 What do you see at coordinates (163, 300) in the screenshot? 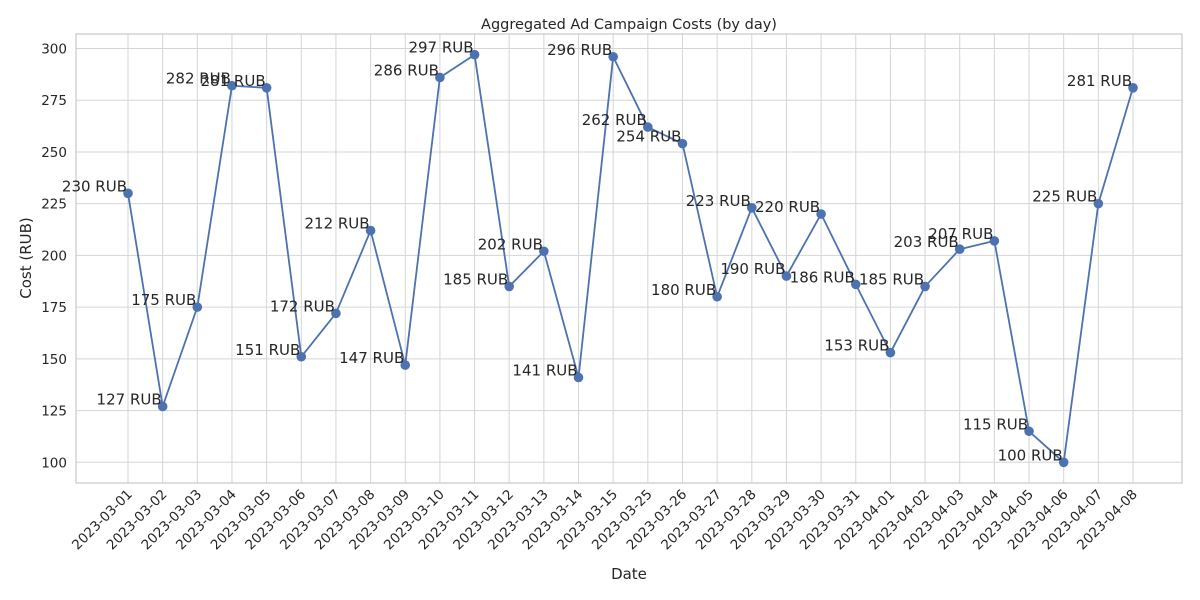
I see `data-label: 175 RUB` at bounding box center [163, 300].